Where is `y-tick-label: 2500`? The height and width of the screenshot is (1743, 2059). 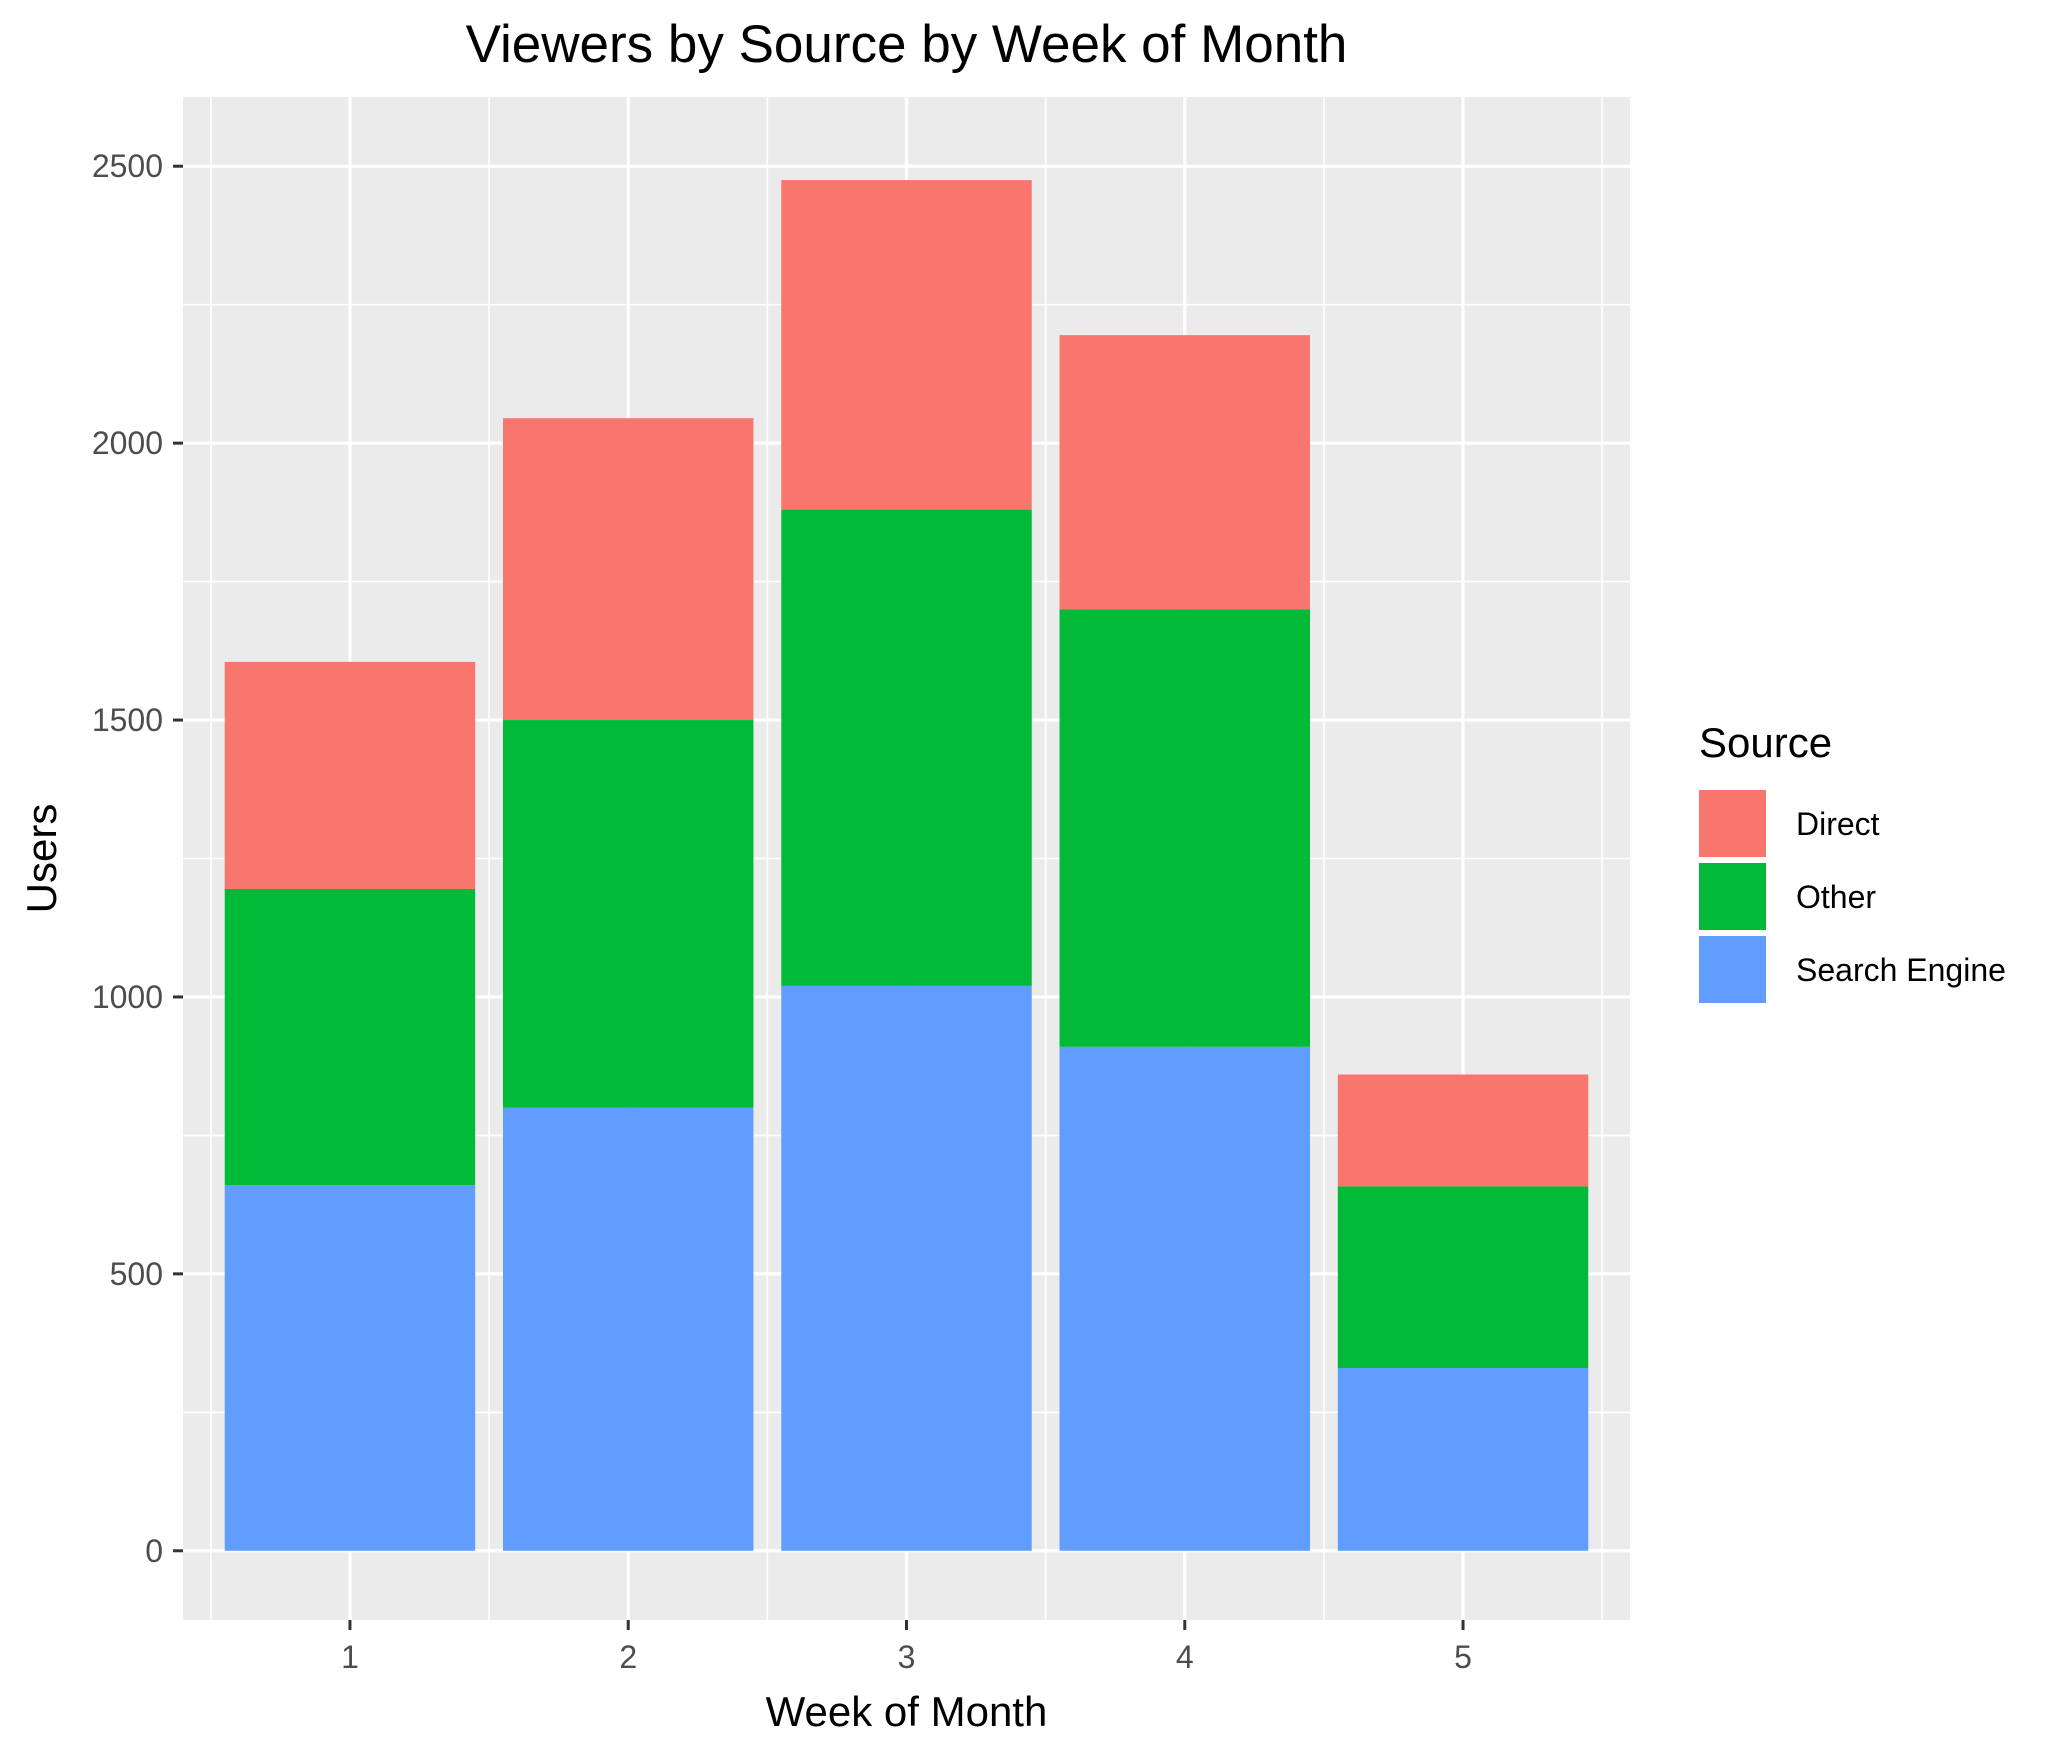 y-tick-label: 2500 is located at coordinates (127, 166).